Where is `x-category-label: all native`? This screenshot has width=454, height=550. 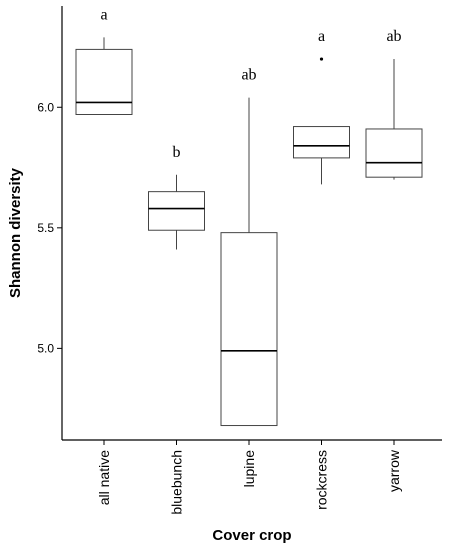 x-category-label: all native is located at coordinates (104, 477).